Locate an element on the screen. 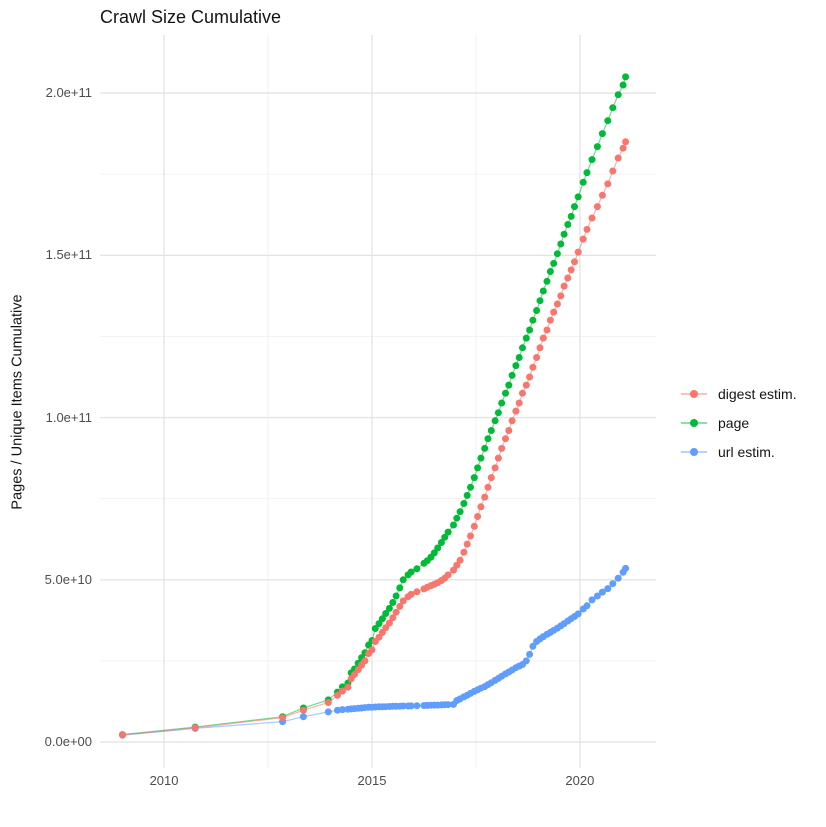  x-tick-label: 2015 is located at coordinates (372, 780).